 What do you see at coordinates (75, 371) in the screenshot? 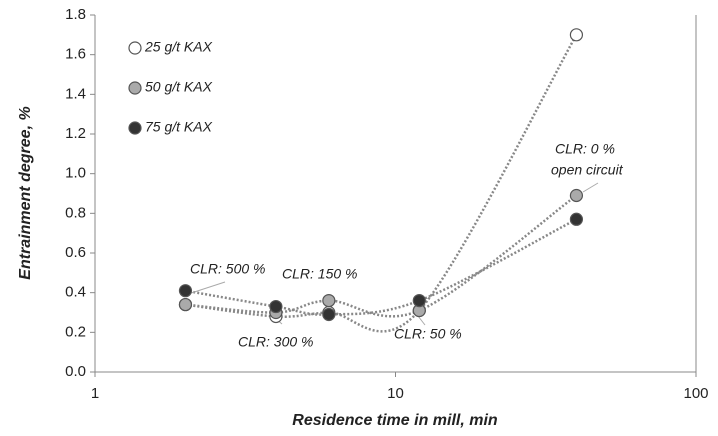
I see `y-tick-label: 0.0` at bounding box center [75, 371].